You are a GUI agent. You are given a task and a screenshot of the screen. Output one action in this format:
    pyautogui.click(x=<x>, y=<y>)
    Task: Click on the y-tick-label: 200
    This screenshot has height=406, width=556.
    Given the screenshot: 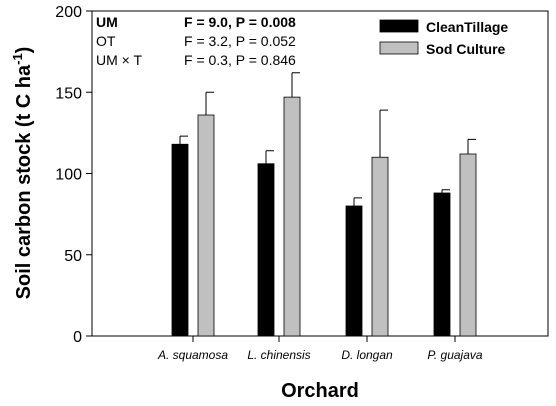 What is the action you would take?
    pyautogui.click(x=68, y=12)
    